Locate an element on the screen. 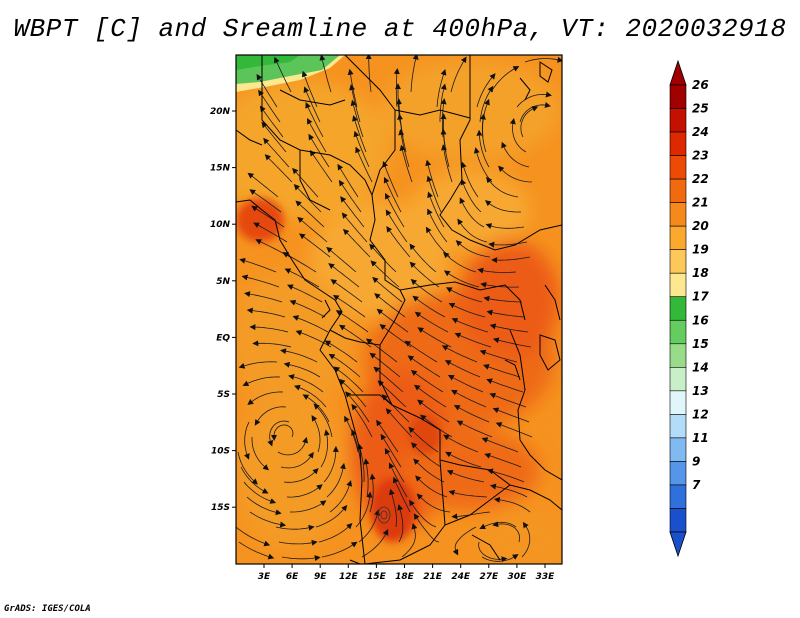  x-axis: 3E 6E 9E 12E 15E 18E 21E 24E 27E 30E 33E is located at coordinates (406, 573).